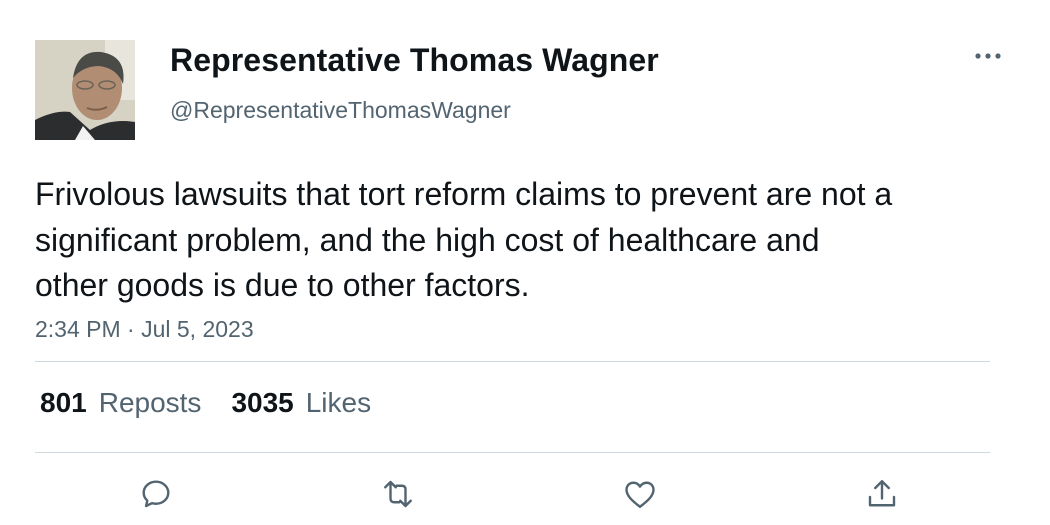 The height and width of the screenshot is (525, 1050). What do you see at coordinates (340, 110) in the screenshot?
I see `author-handle: @RepresentativeThomasWagner` at bounding box center [340, 110].